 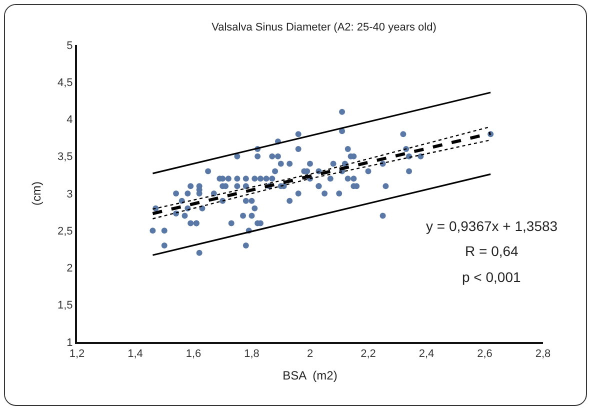 What do you see at coordinates (491, 277) in the screenshot?
I see `annotation: p < 0,001` at bounding box center [491, 277].